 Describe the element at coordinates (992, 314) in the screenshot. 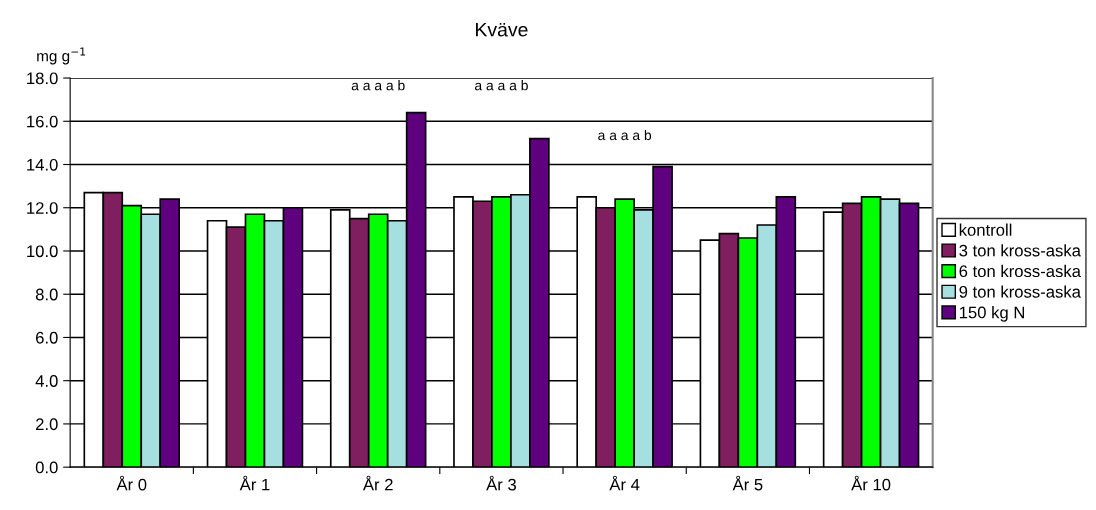

I see `legend-label: 150 kg N` at that location.